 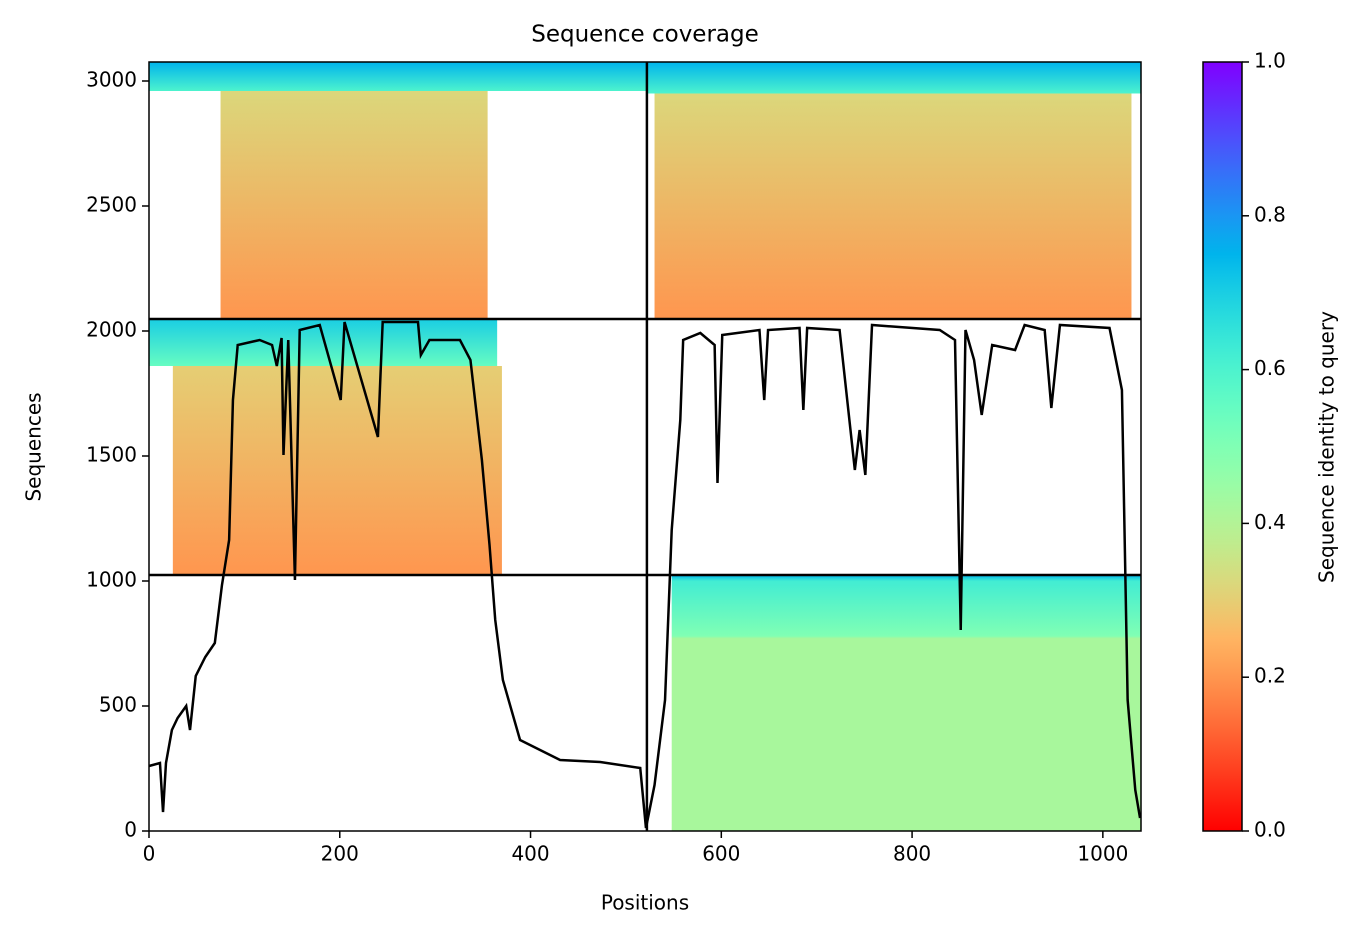 What do you see at coordinates (1270, 522) in the screenshot?
I see `colorbar-tick-label: 0.4` at bounding box center [1270, 522].